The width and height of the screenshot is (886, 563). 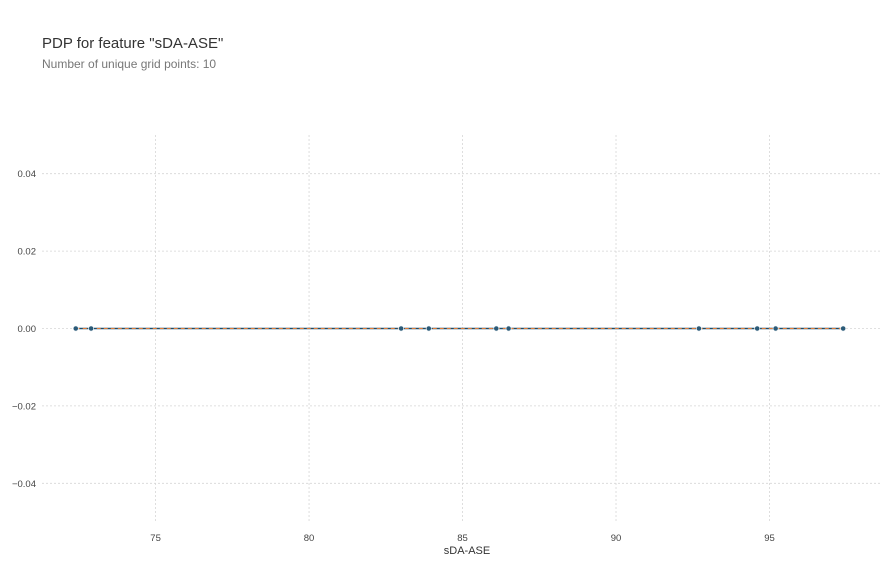 I want to click on y-tick-label-3: −0.02, so click(x=24, y=406).